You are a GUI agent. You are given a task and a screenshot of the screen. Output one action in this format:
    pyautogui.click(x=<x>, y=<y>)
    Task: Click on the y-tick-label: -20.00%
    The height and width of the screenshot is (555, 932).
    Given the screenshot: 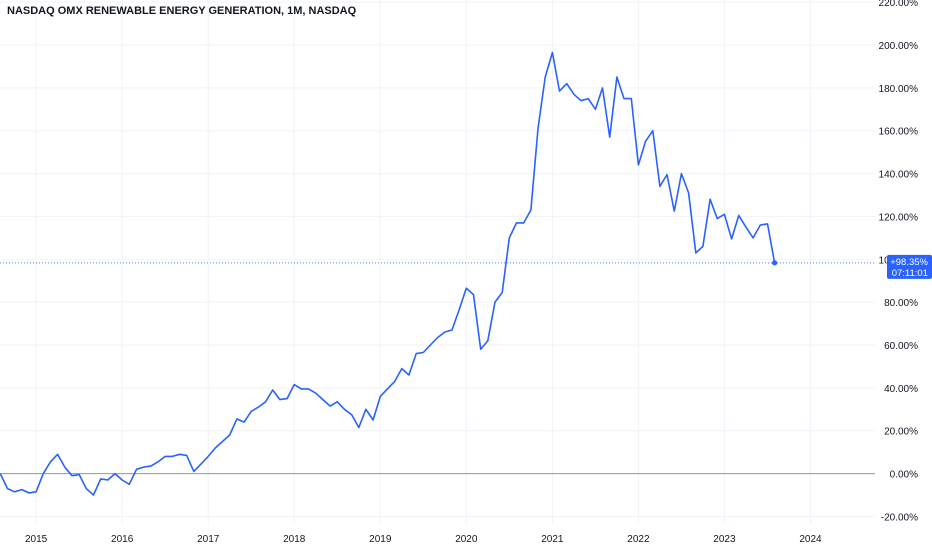 What is the action you would take?
    pyautogui.click(x=899, y=517)
    